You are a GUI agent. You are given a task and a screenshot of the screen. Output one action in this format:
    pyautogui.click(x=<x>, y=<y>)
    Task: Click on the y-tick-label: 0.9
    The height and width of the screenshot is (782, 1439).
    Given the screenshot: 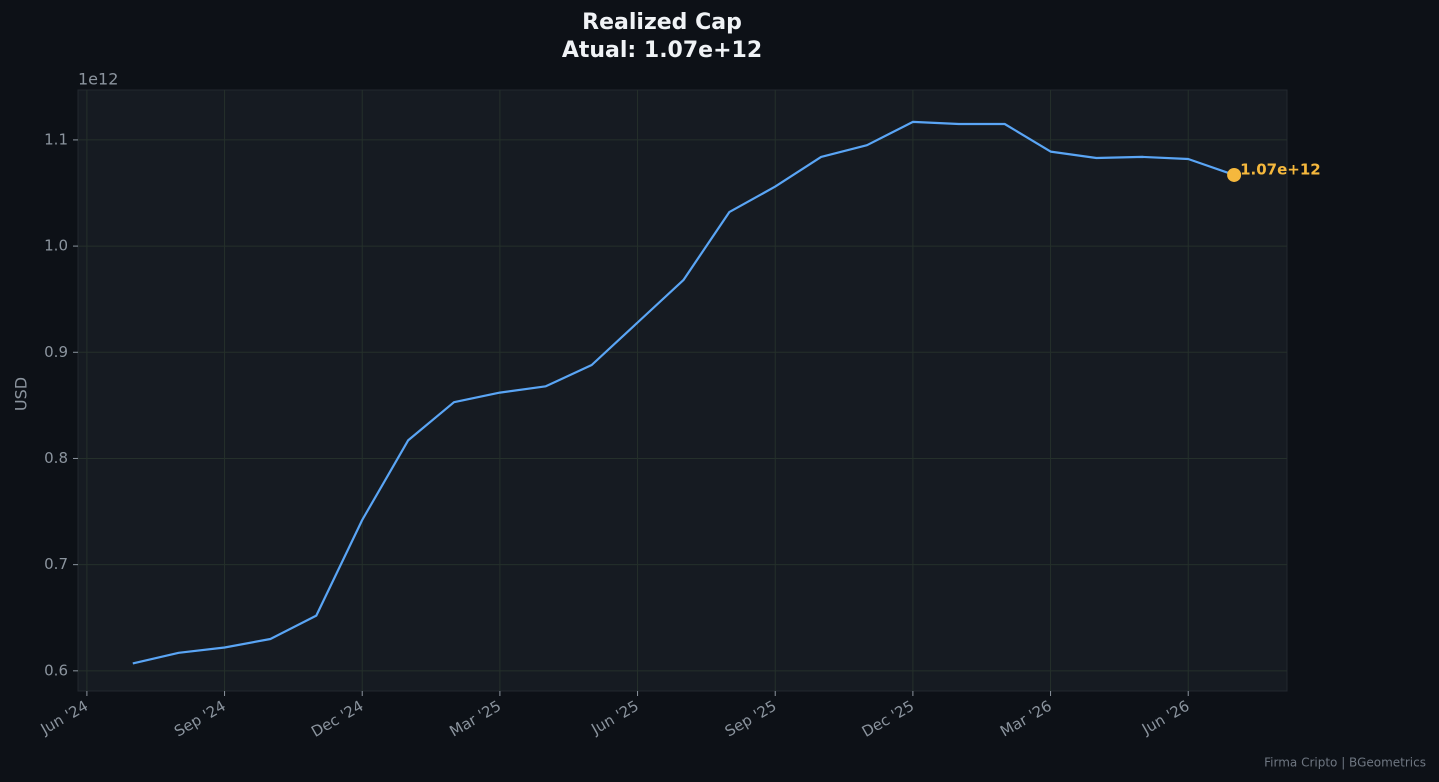 What is the action you would take?
    pyautogui.click(x=56, y=352)
    